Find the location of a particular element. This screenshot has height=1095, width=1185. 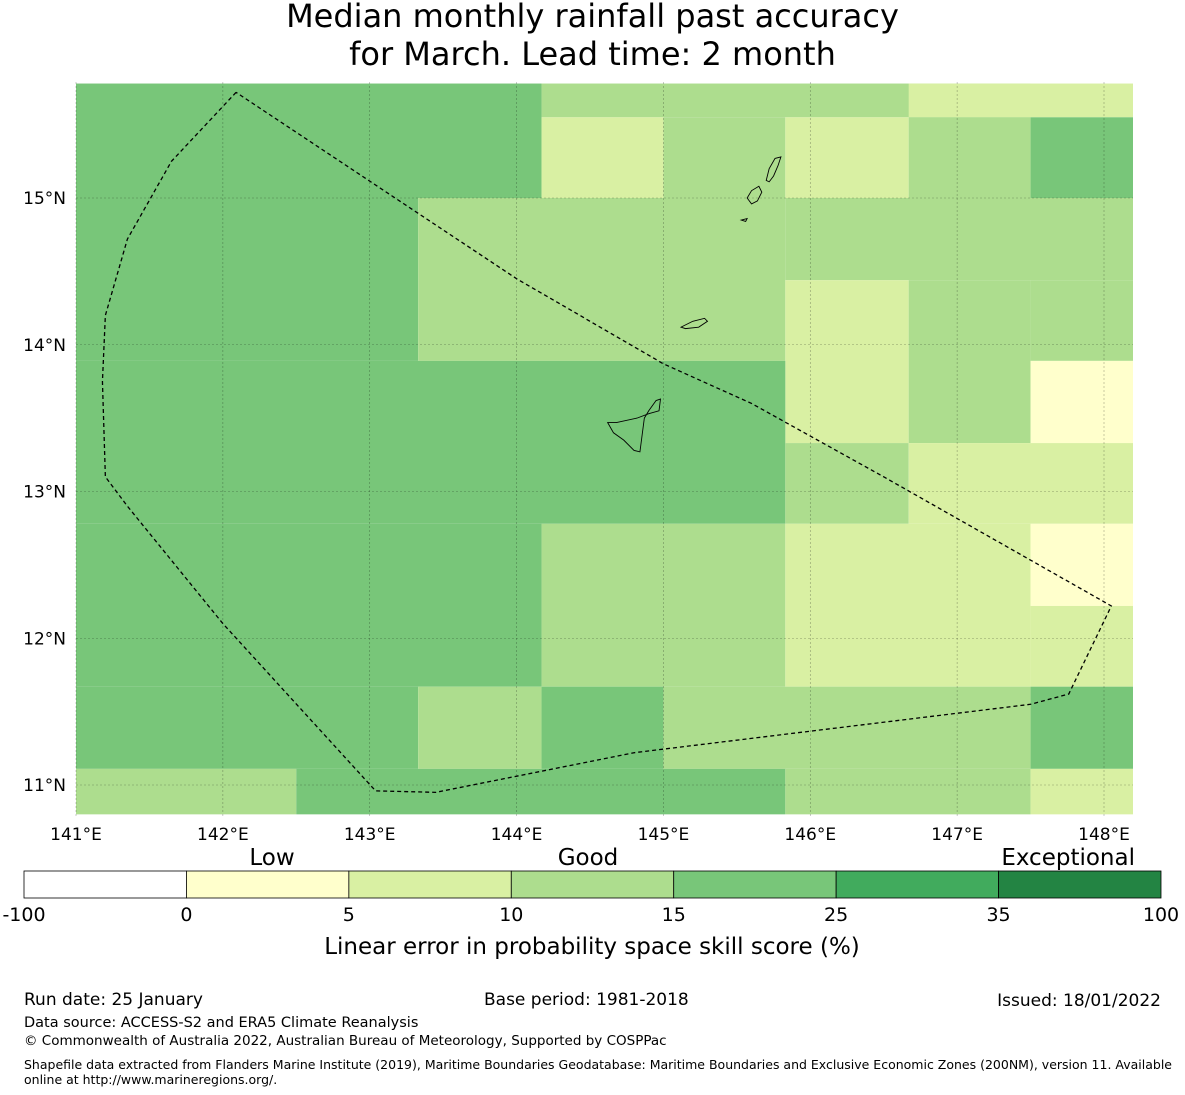

island-tinian is located at coordinates (754, 195).